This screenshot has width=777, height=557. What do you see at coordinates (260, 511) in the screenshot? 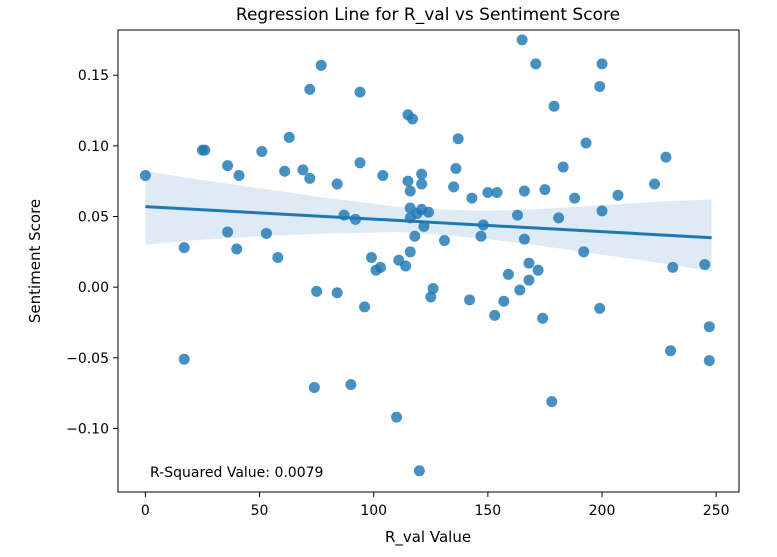
I see `x-tick-label: 50` at bounding box center [260, 511].